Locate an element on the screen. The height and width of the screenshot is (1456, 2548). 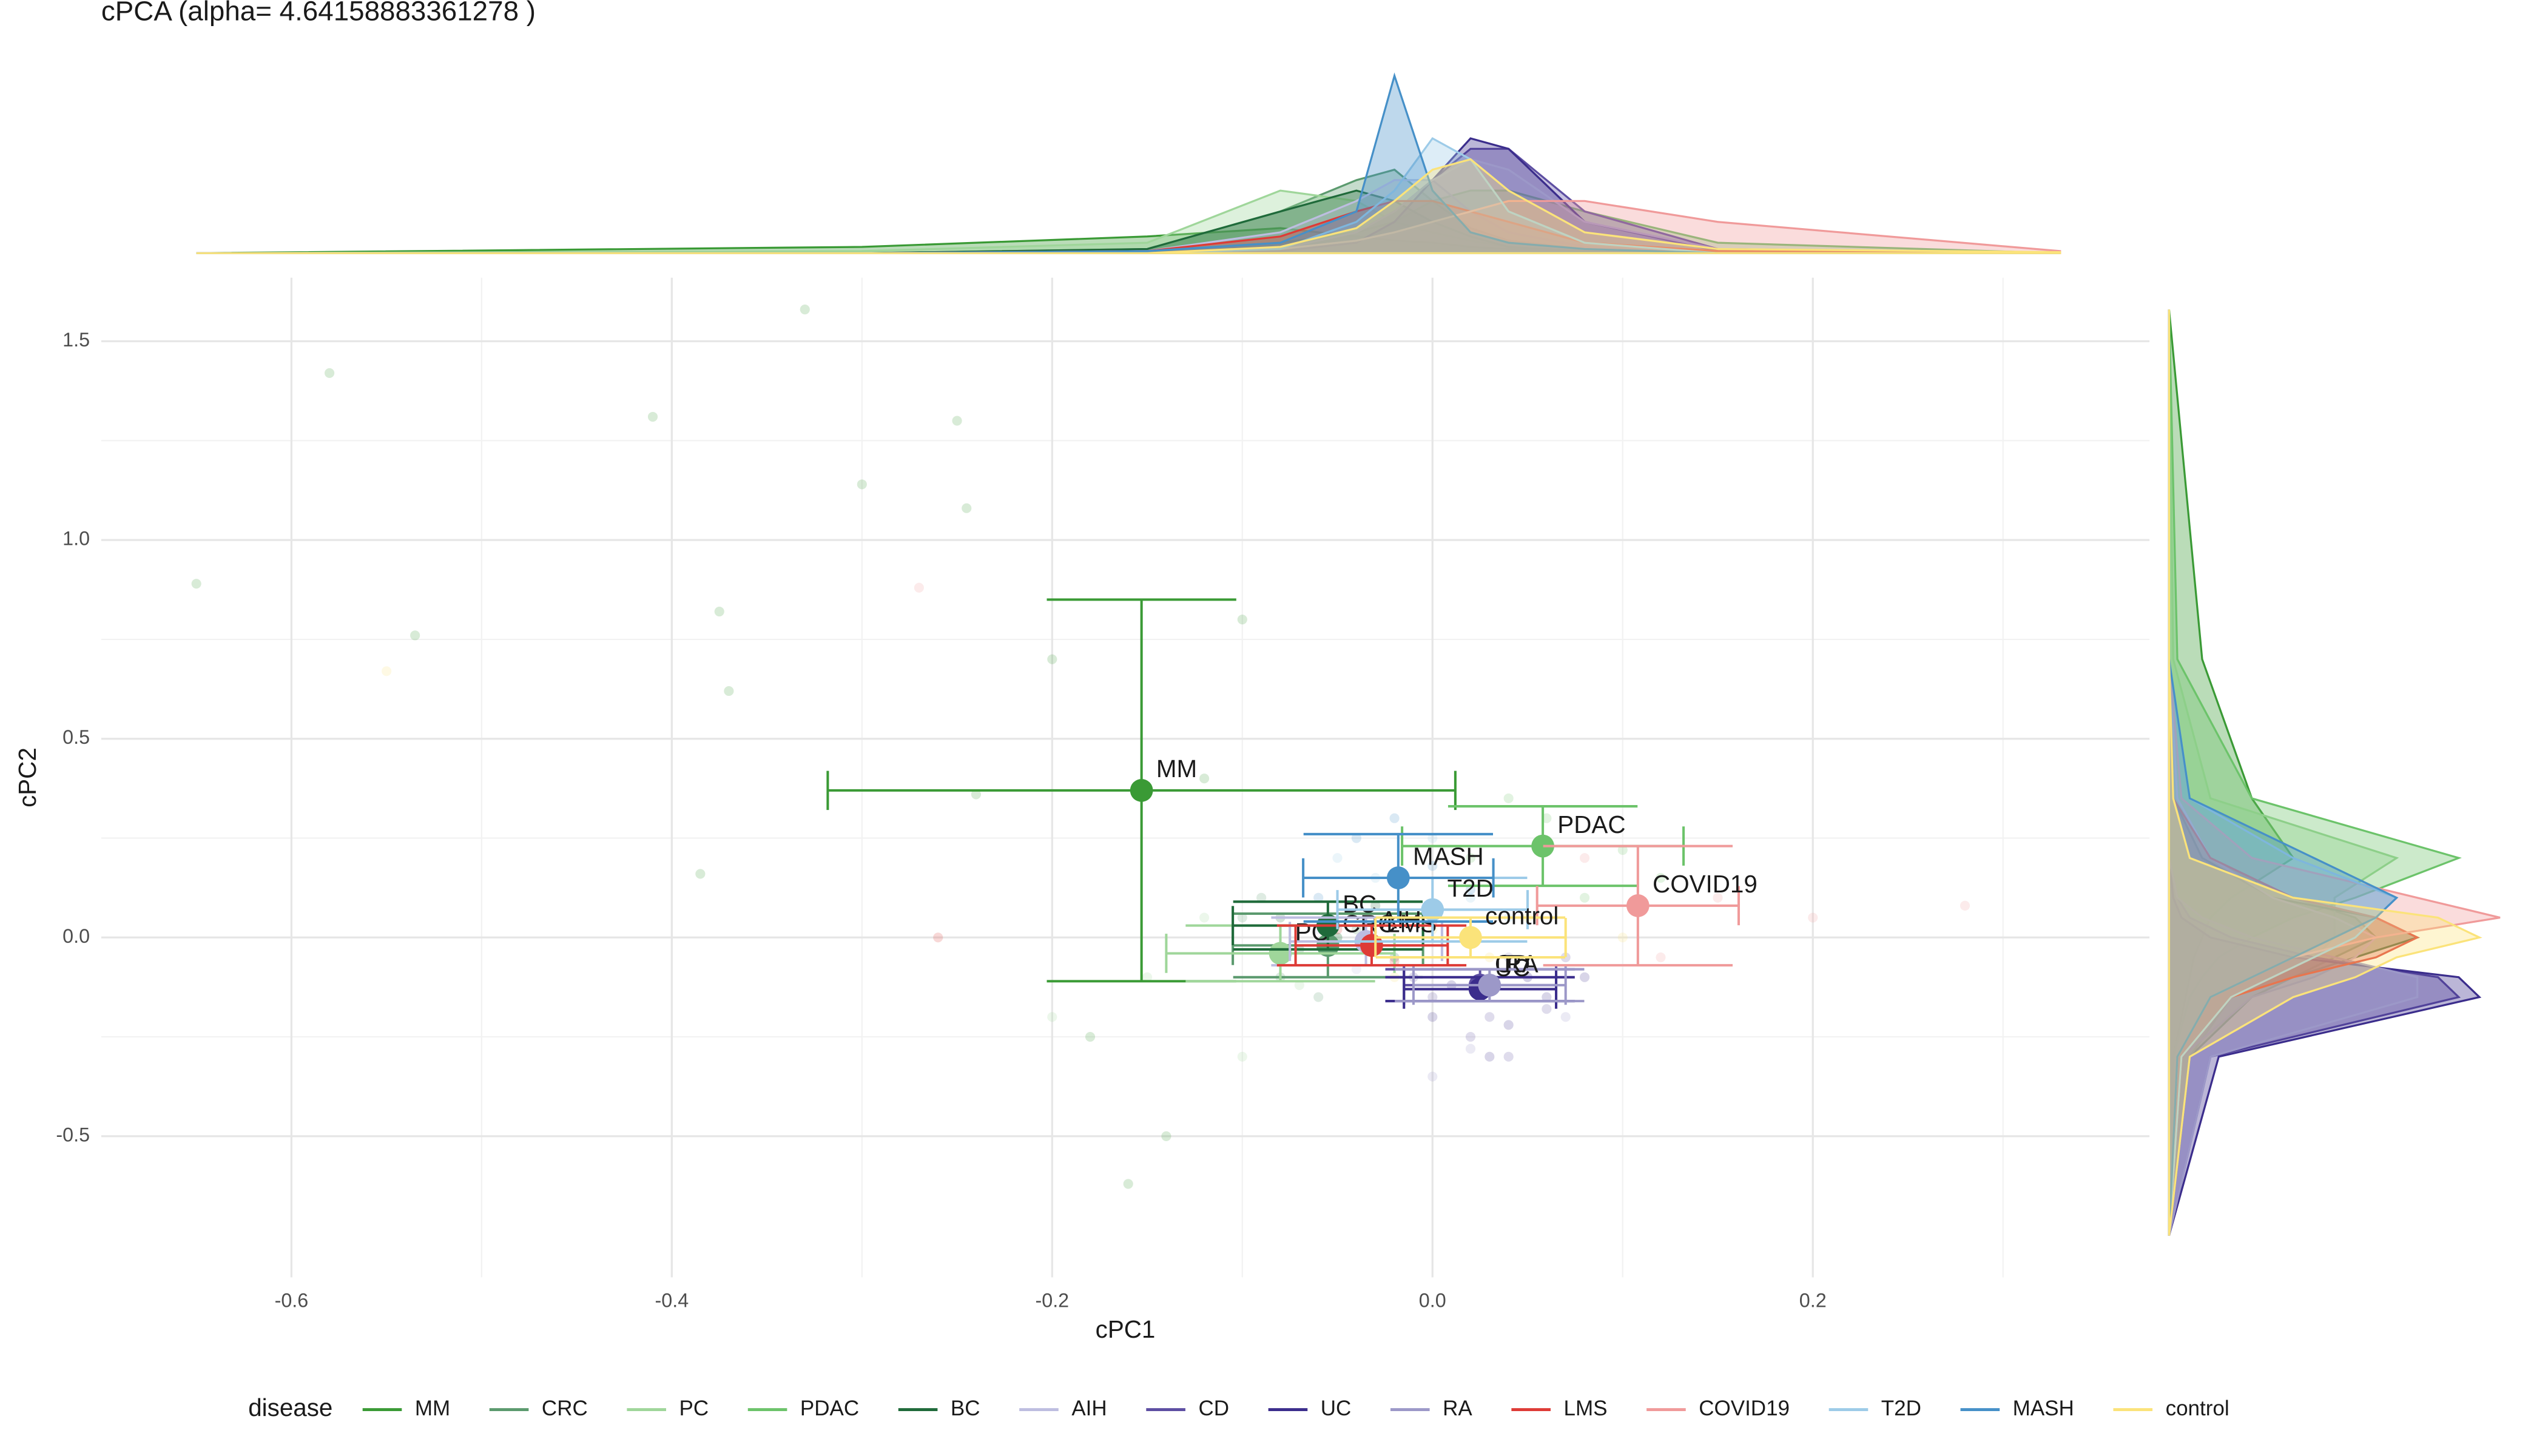
legend-label: COVID19 is located at coordinates (1744, 1408).